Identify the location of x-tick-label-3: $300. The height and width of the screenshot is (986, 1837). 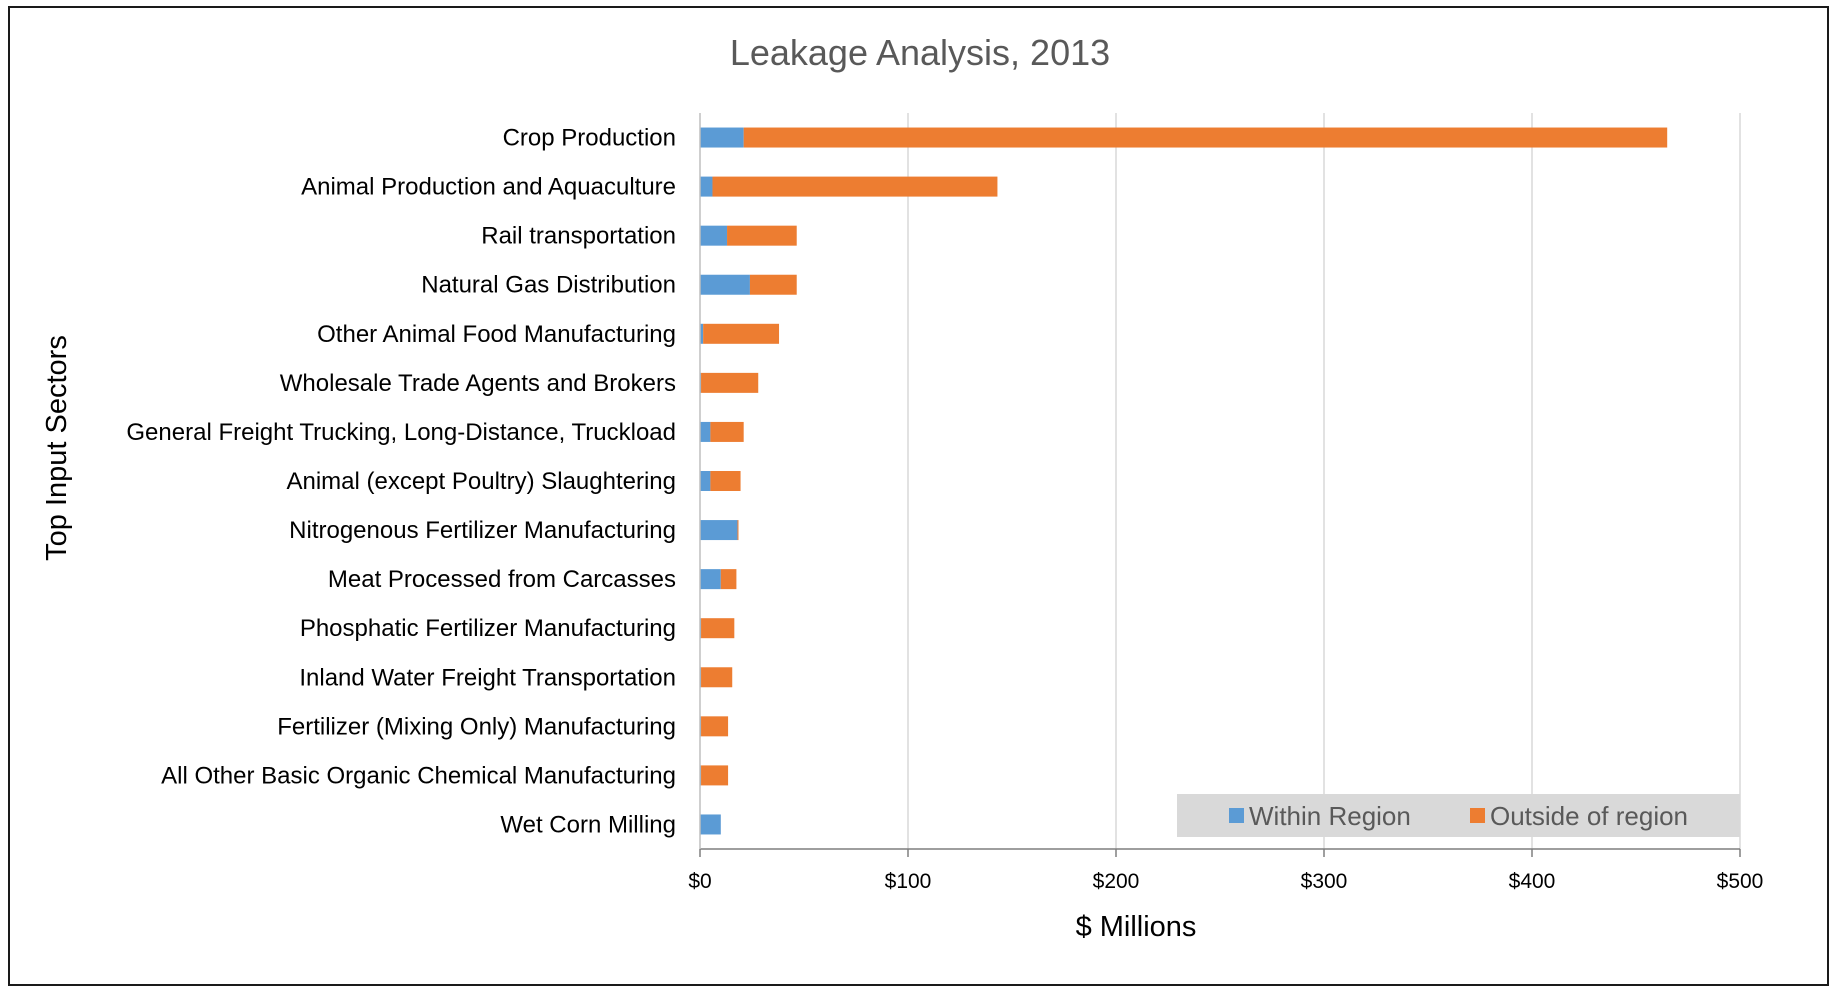
(1324, 881).